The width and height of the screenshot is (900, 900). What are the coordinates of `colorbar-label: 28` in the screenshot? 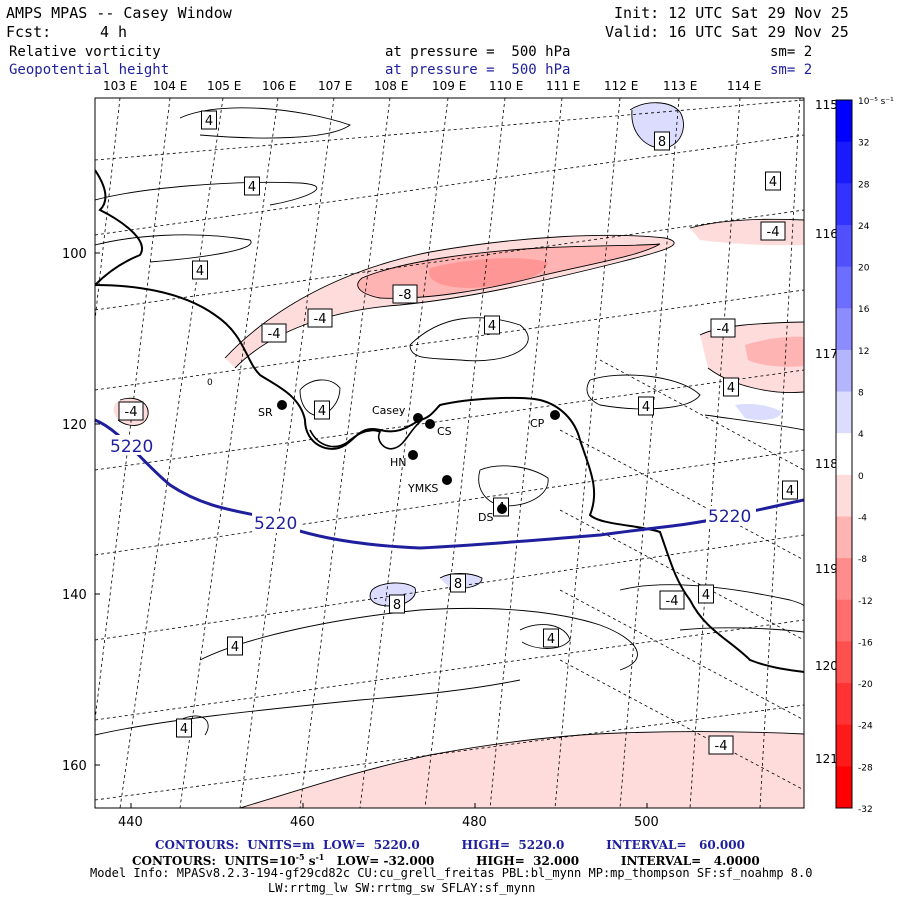 It's located at (864, 185).